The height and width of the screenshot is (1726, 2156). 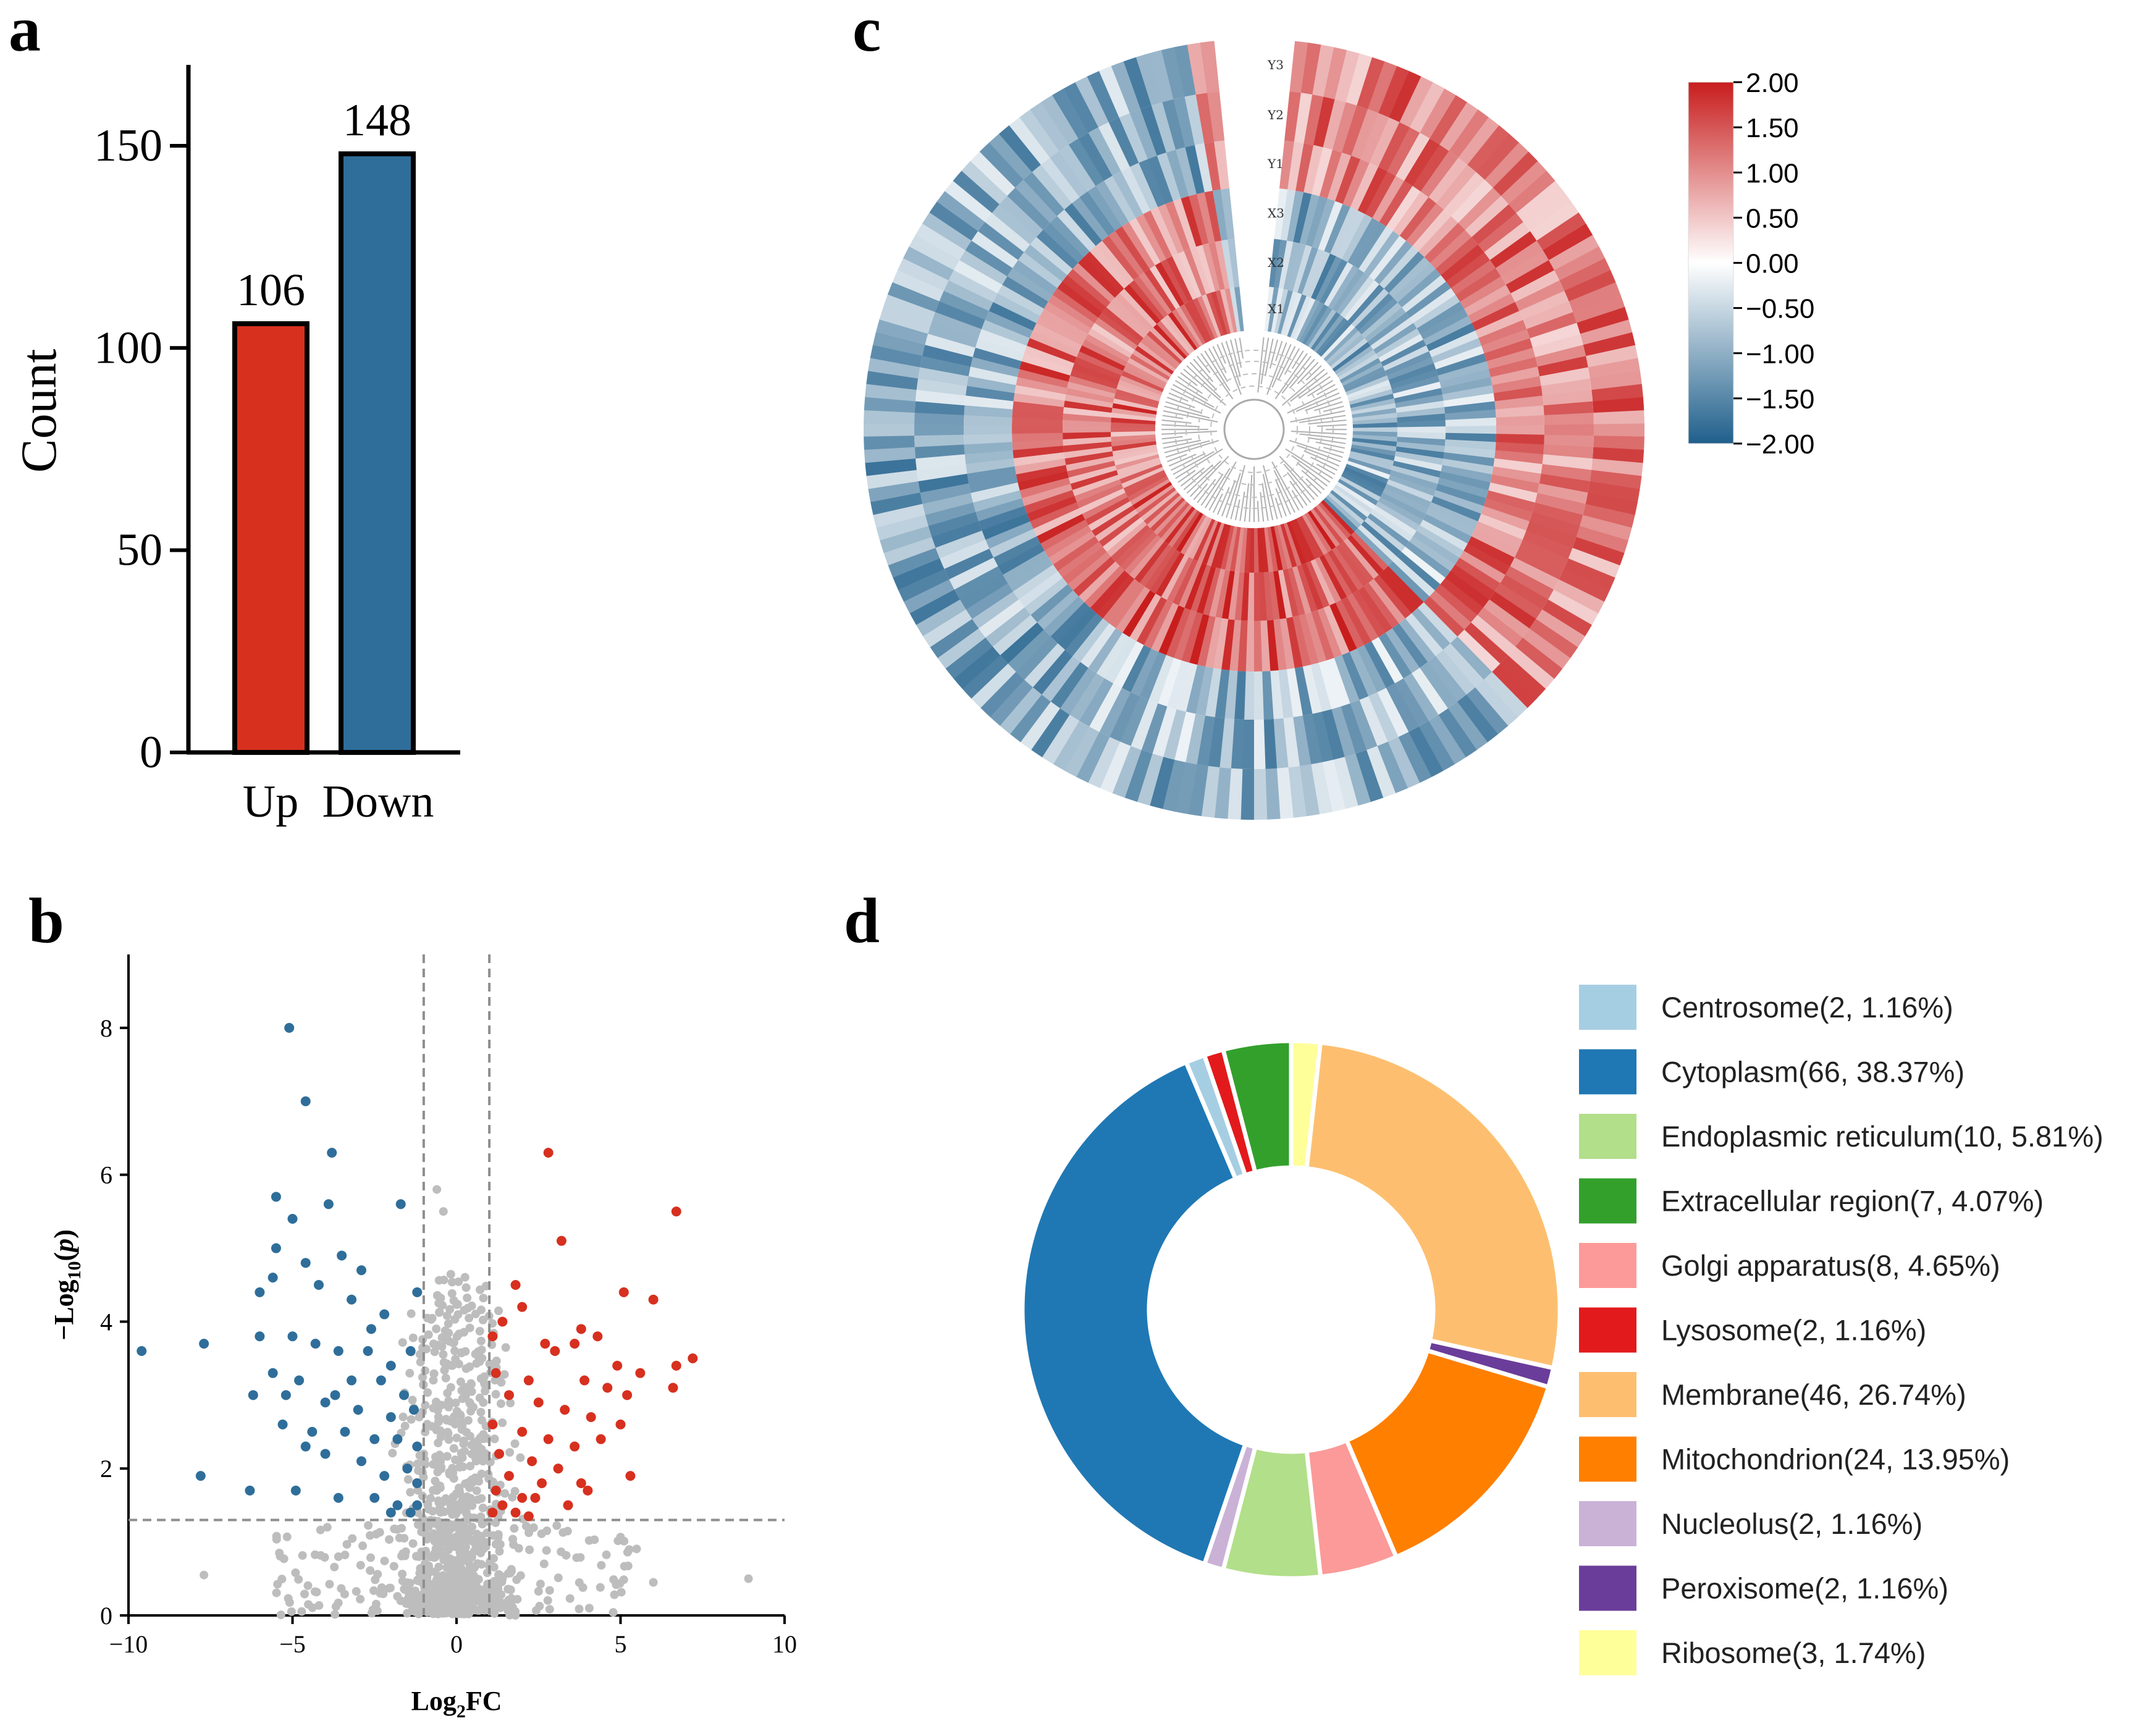 I want to click on ring-label-x1: X1, so click(x=1276, y=308).